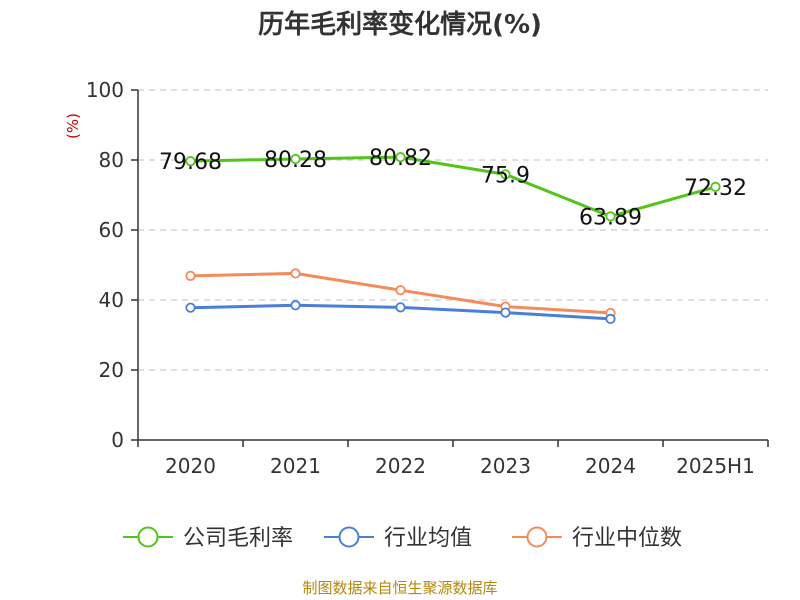 Image resolution: width=800 pixels, height=600 pixels. Describe the element at coordinates (428, 538) in the screenshot. I see `legend-label: 行业均值` at that location.